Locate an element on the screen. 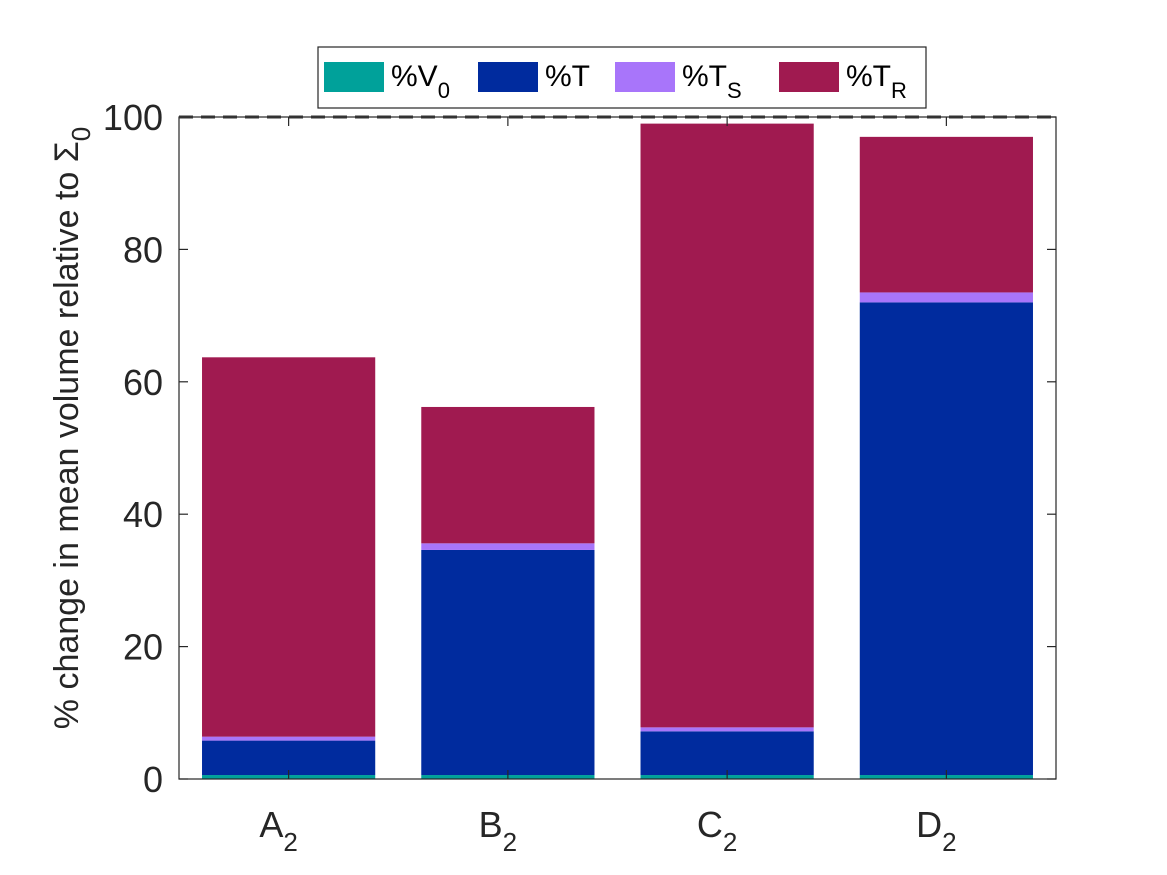 The height and width of the screenshot is (875, 1167). legend: %V0 %T %TS %TR is located at coordinates (622, 77).